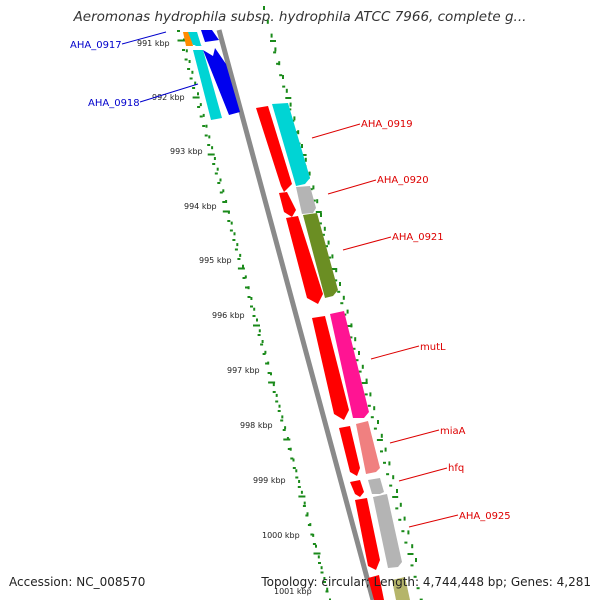 The height and width of the screenshot is (600, 600). What do you see at coordinates (485, 516) in the screenshot?
I see `gene-label-AHA_0925: AHA_0925` at bounding box center [485, 516].